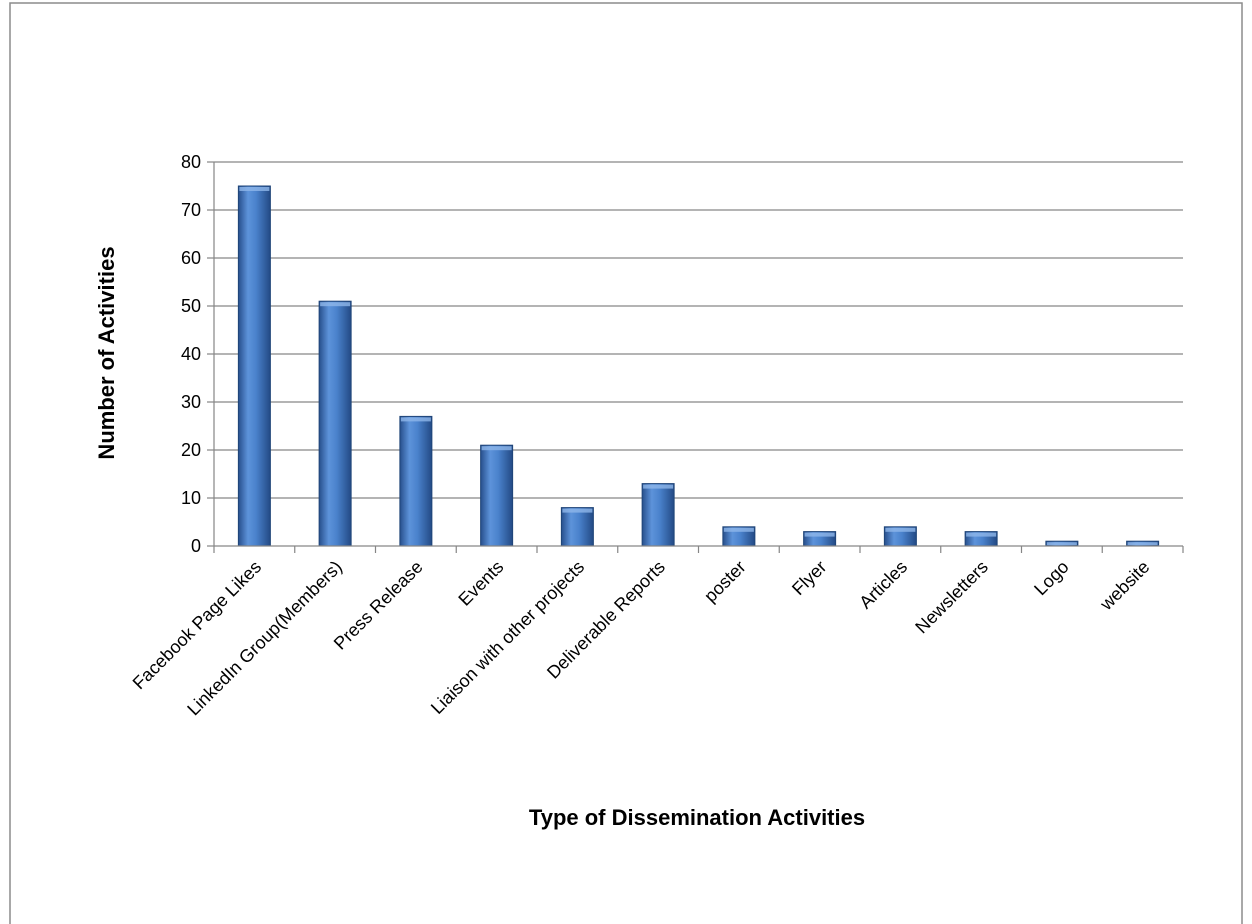 This screenshot has width=1252, height=924. What do you see at coordinates (196, 546) in the screenshot?
I see `y-tick-label: 0` at bounding box center [196, 546].